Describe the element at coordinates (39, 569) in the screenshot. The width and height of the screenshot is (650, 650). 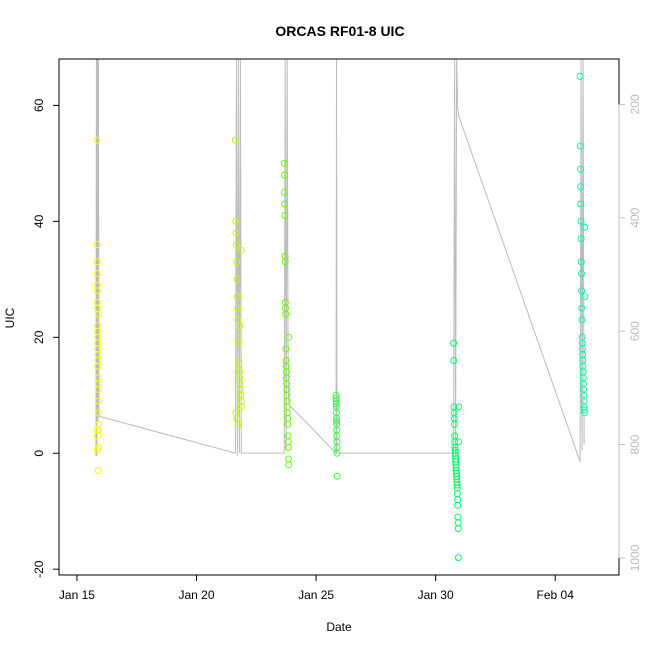
I see `y-tick-label: -20` at that location.